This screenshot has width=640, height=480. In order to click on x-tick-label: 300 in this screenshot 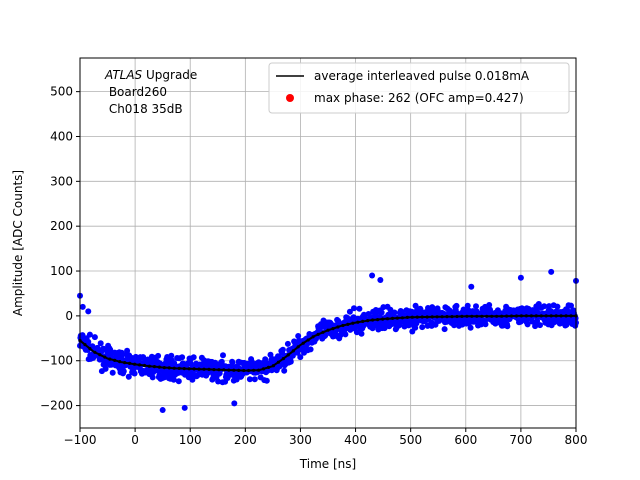, I will do `click(300, 440)`.